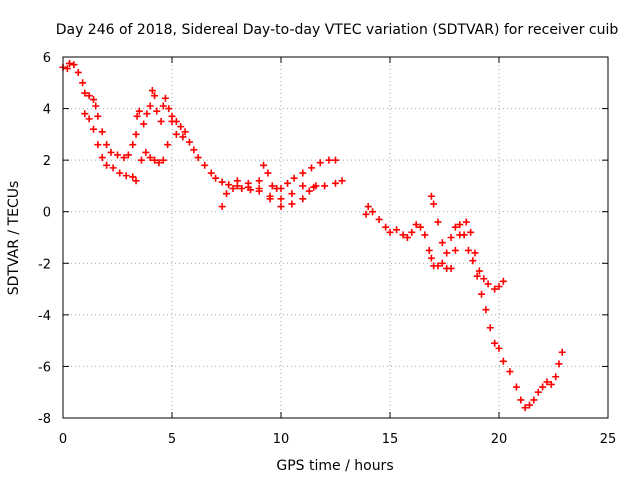 This screenshot has height=480, width=640. What do you see at coordinates (47, 58) in the screenshot?
I see `y-tick-label: 6` at bounding box center [47, 58].